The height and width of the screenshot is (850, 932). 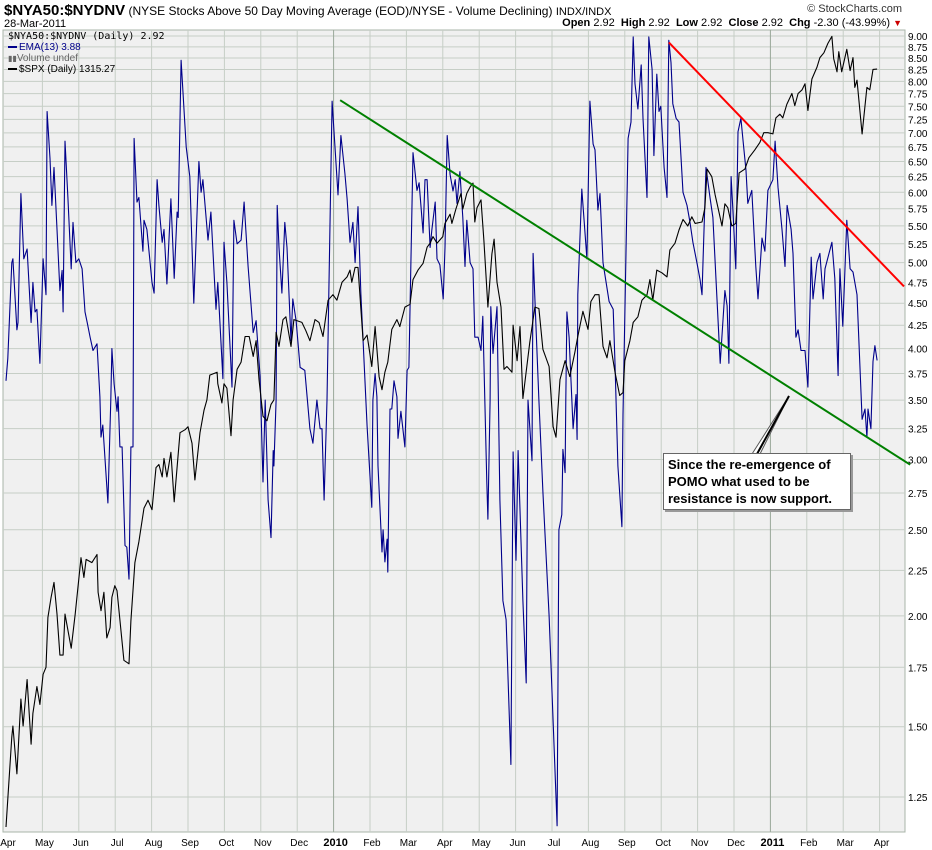 What do you see at coordinates (47, 58) in the screenshot?
I see `legend-volume-label: Volume undef` at bounding box center [47, 58].